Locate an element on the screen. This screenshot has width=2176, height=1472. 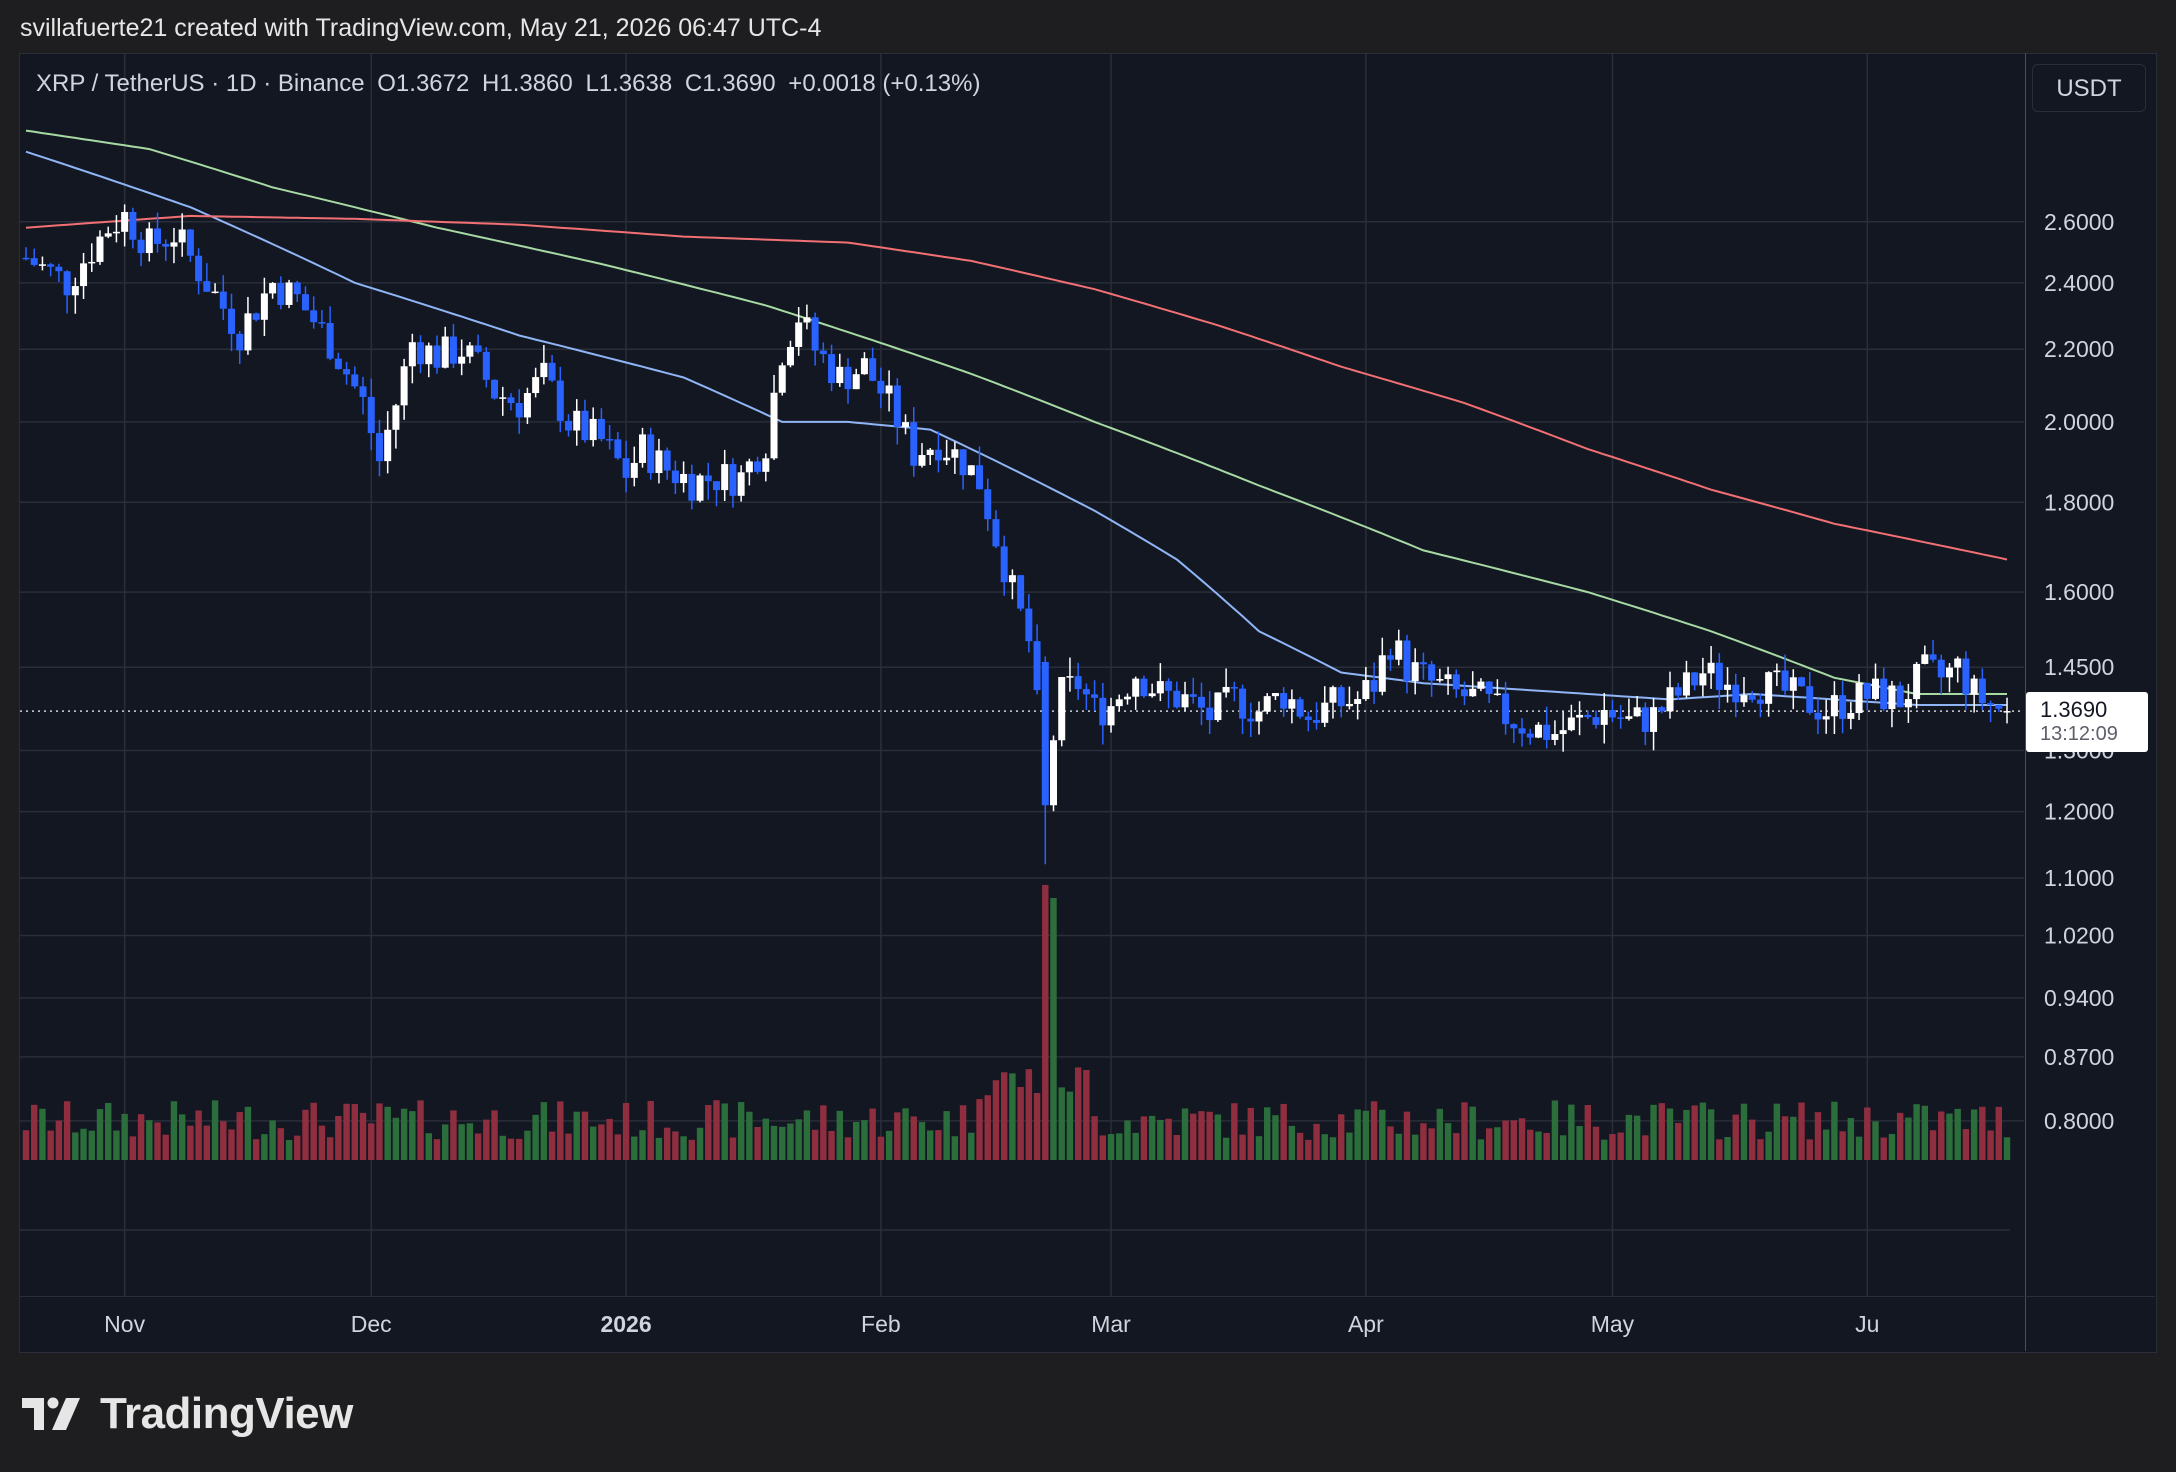
tradingview-logo-icon is located at coordinates (51, 1413).